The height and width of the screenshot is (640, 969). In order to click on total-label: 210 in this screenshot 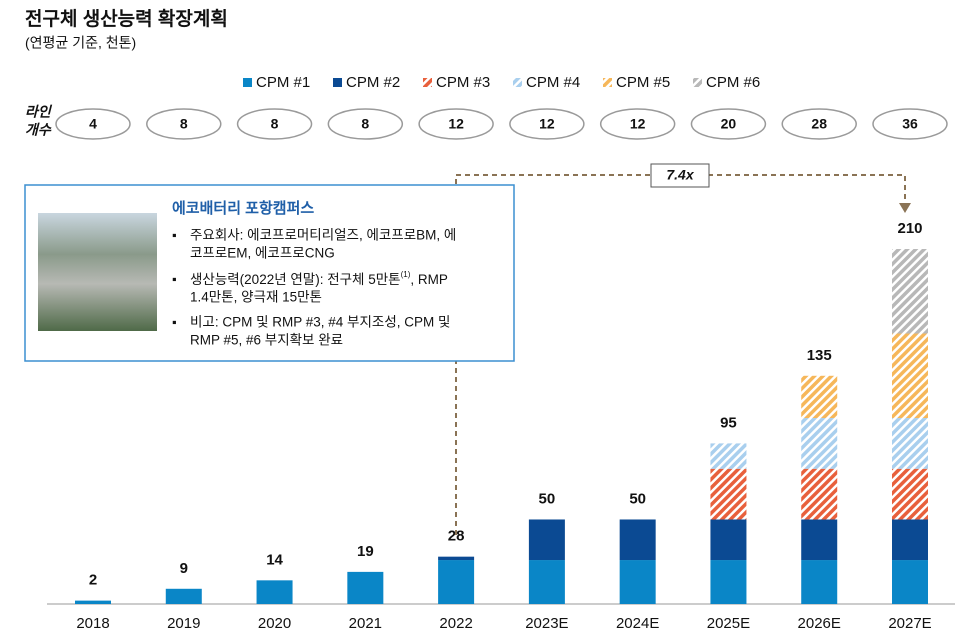, I will do `click(909, 228)`.